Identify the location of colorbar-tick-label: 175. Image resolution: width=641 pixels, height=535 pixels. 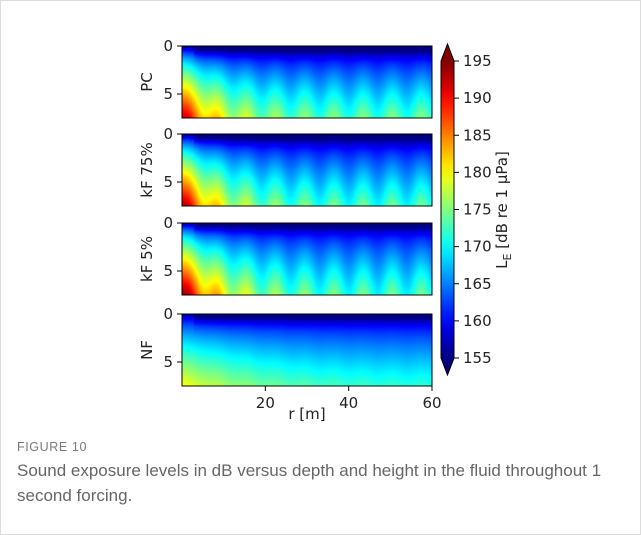
(477, 210).